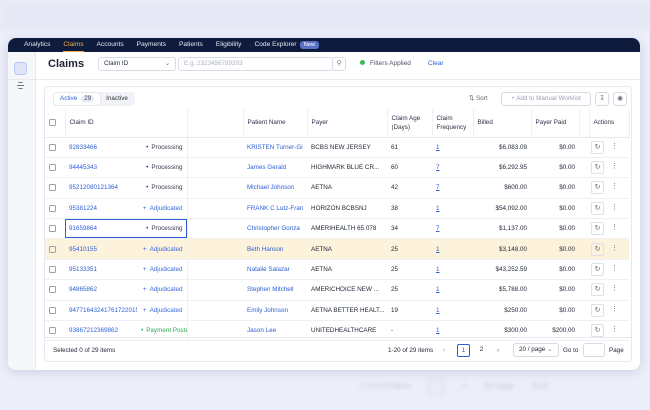 This screenshot has height=410, width=650. I want to click on claim-id: 95381224, so click(101, 209).